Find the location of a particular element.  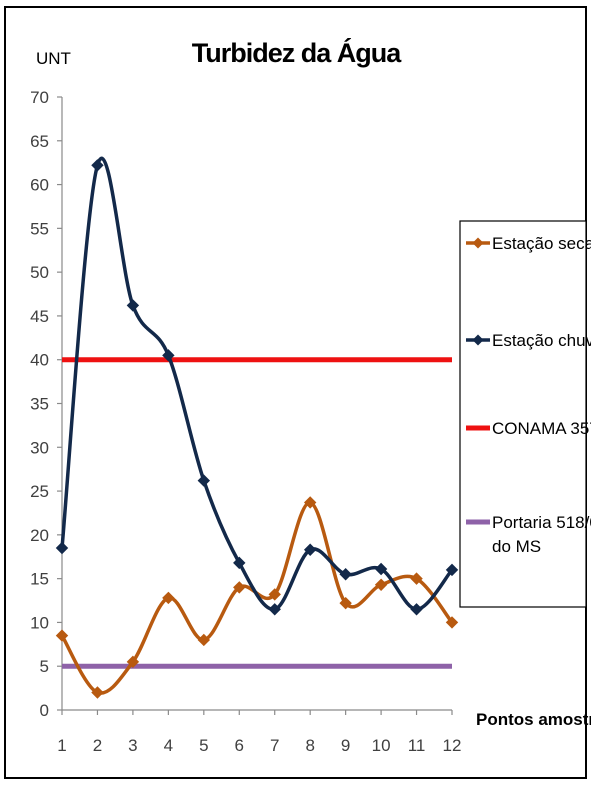

x-tick-label: 10 is located at coordinates (381, 745).